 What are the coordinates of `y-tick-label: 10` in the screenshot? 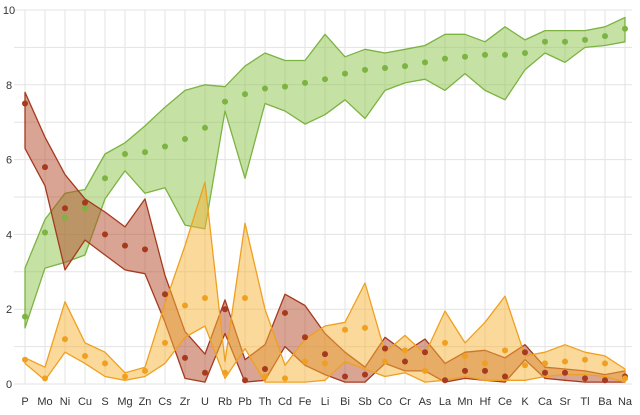 It's located at (9, 11).